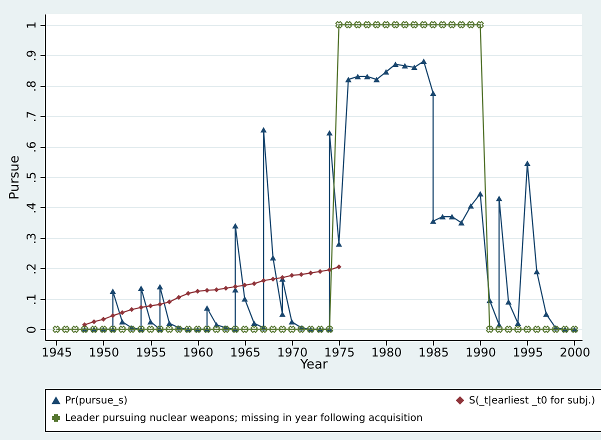 This screenshot has width=601, height=440. Describe the element at coordinates (198, 353) in the screenshot. I see `x-tick-label: 1960` at that location.